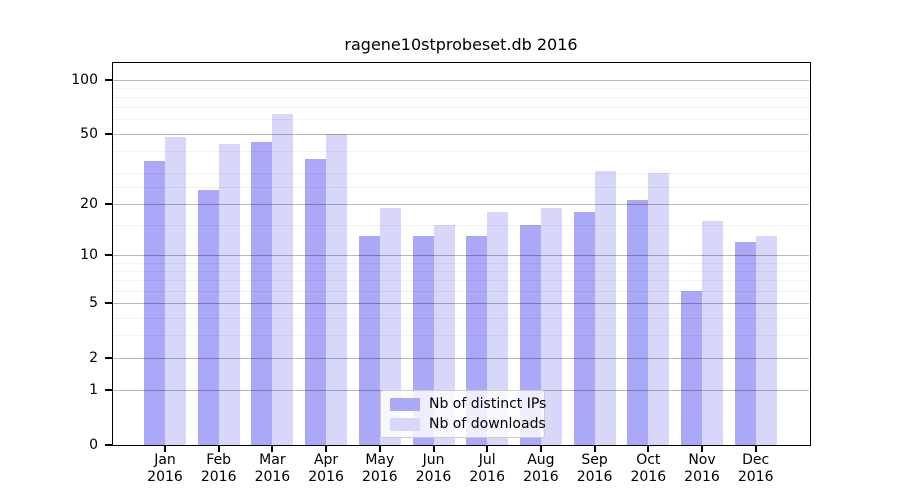  I want to click on x-tick-label: May 2016, so click(379, 468).